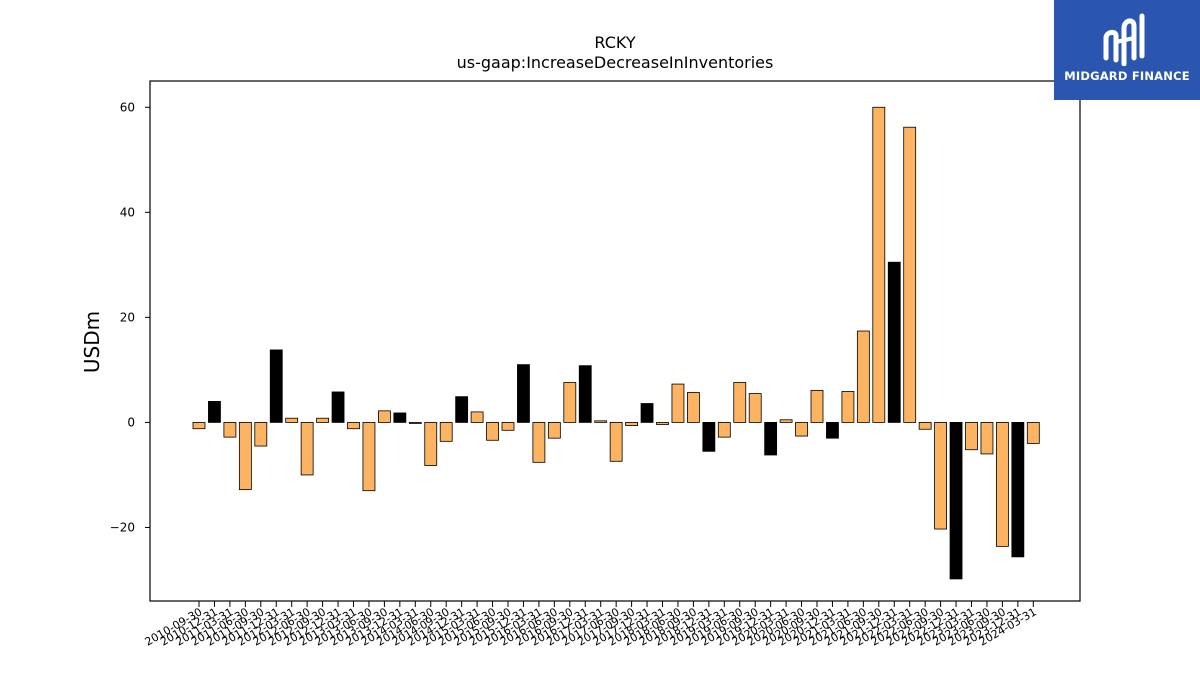 Image resolution: width=1200 pixels, height=675 pixels. Describe the element at coordinates (615, 62) in the screenshot. I see `chart-subtitle: us-gaap:IncreaseDecreaseInInventories` at that location.